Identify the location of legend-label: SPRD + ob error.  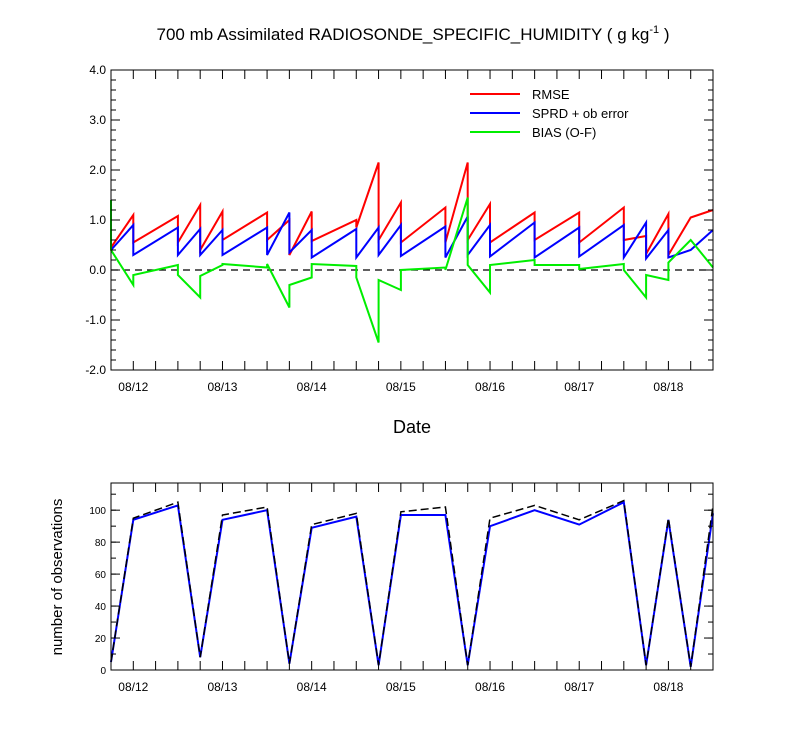
(580, 113).